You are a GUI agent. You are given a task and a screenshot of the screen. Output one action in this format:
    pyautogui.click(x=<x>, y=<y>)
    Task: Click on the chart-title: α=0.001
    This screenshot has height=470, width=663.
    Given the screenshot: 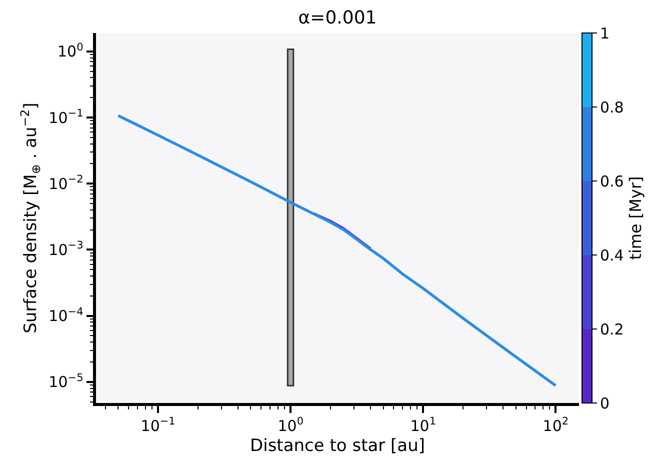 What is the action you would take?
    pyautogui.click(x=337, y=17)
    